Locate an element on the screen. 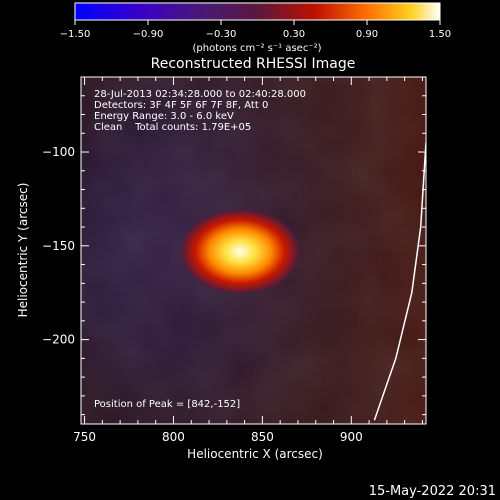 This screenshot has height=500, width=500. annotation-energy: Energy Range: 3.0 - 6.0 keV is located at coordinates (164, 116).